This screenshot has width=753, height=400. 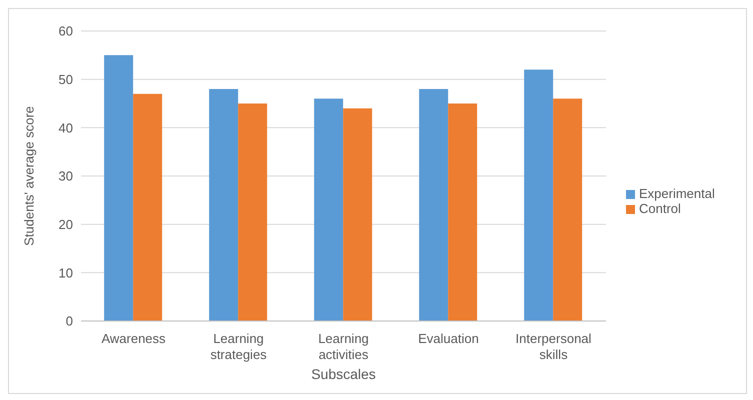 What do you see at coordinates (65, 128) in the screenshot?
I see `y-tick-label: 40` at bounding box center [65, 128].